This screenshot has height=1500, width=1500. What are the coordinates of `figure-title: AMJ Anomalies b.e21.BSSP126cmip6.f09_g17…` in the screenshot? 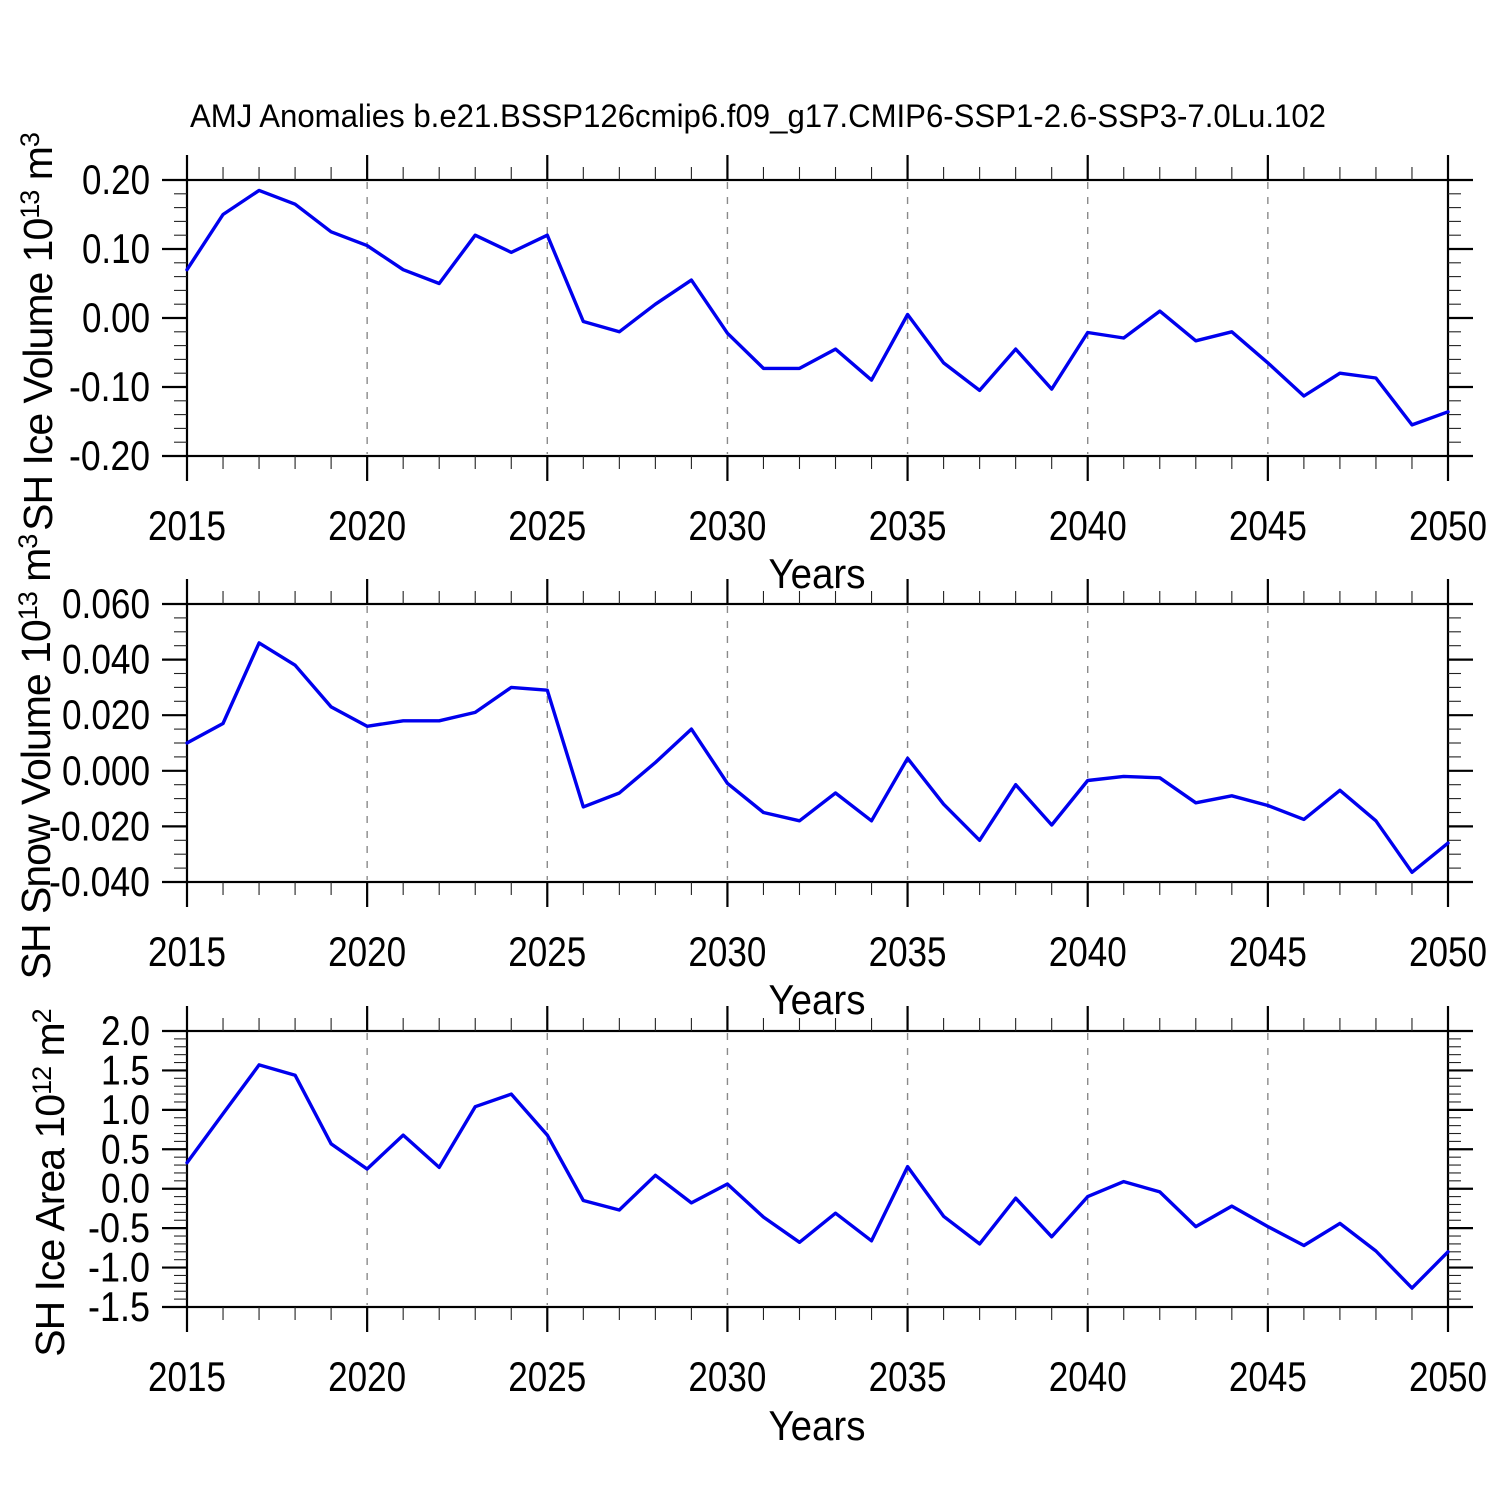 It's located at (758, 116).